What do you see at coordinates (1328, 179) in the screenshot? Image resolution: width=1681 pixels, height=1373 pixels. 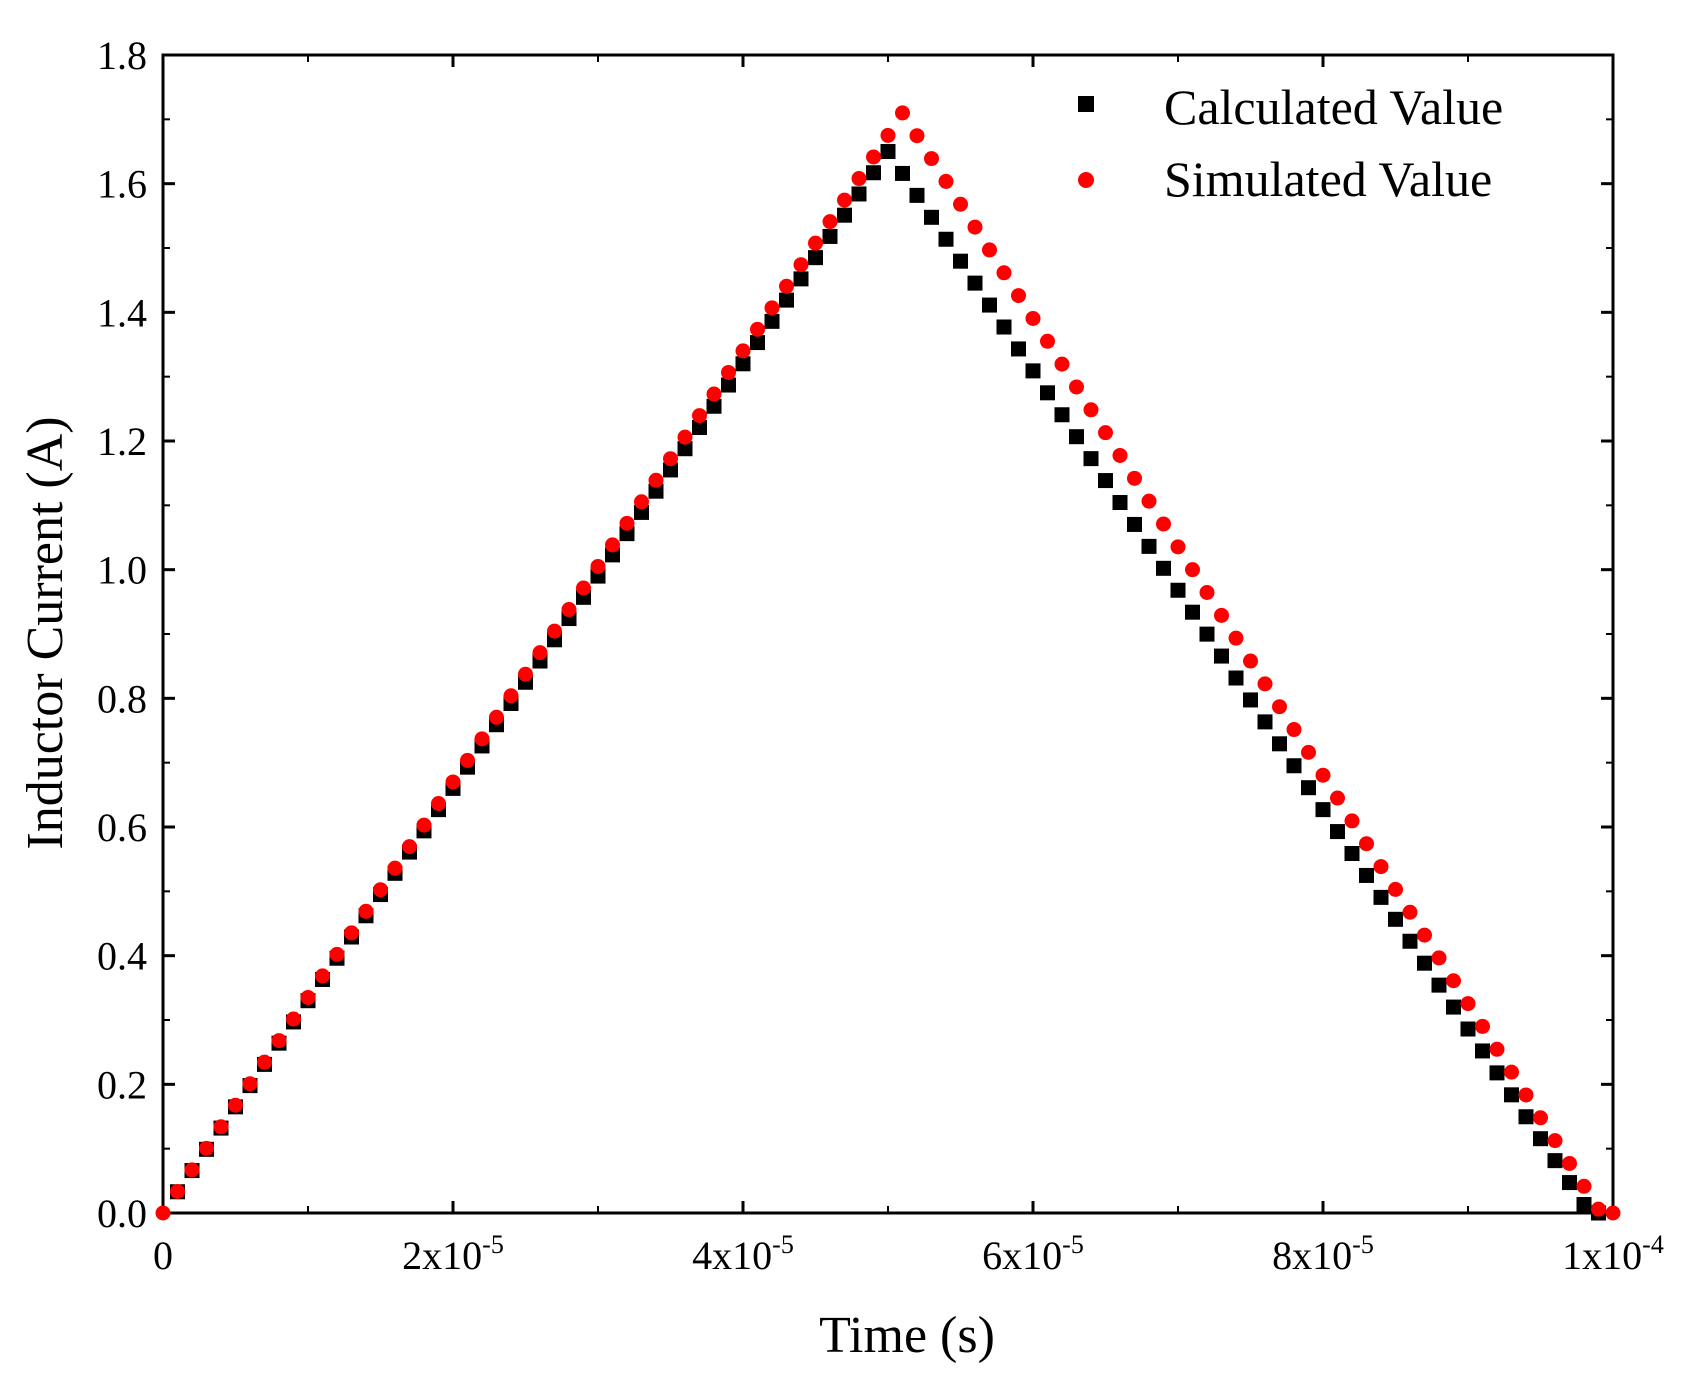 I see `legend-label-simulated: Simulated Value` at bounding box center [1328, 179].